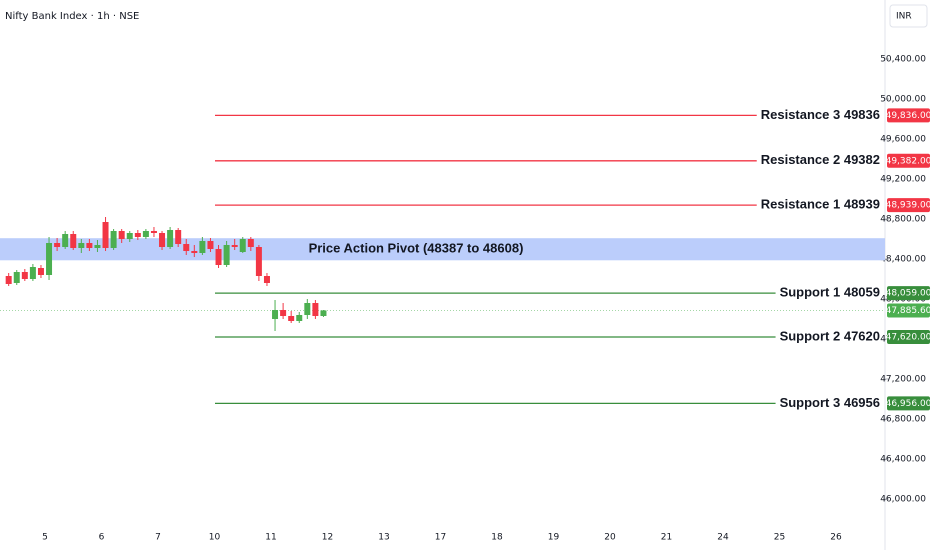 This screenshot has width=932, height=550. I want to click on level-label: Support 2 47620, so click(830, 335).